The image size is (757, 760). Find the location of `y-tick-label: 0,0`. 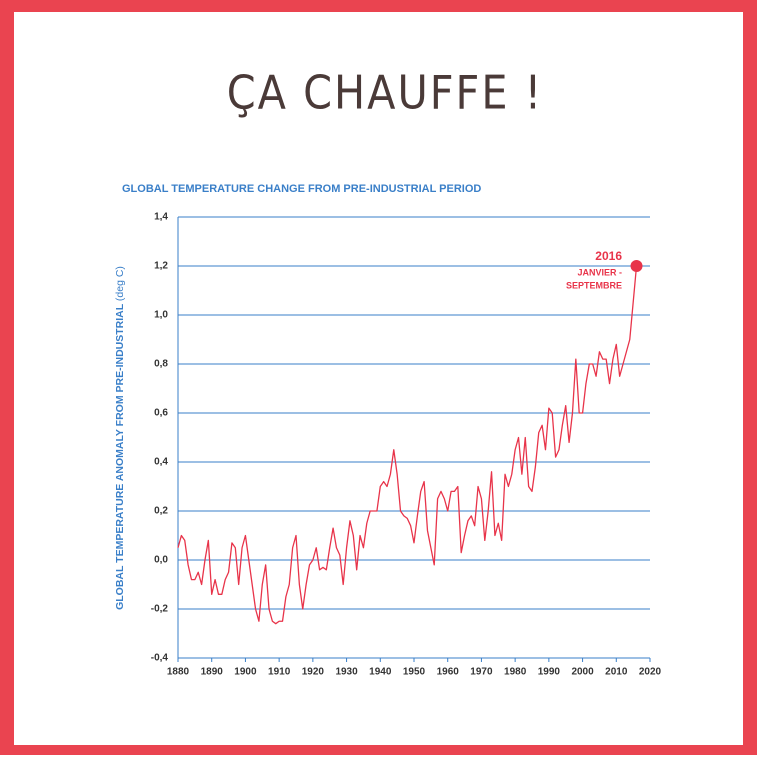

y-tick-label: 0,0 is located at coordinates (161, 560).